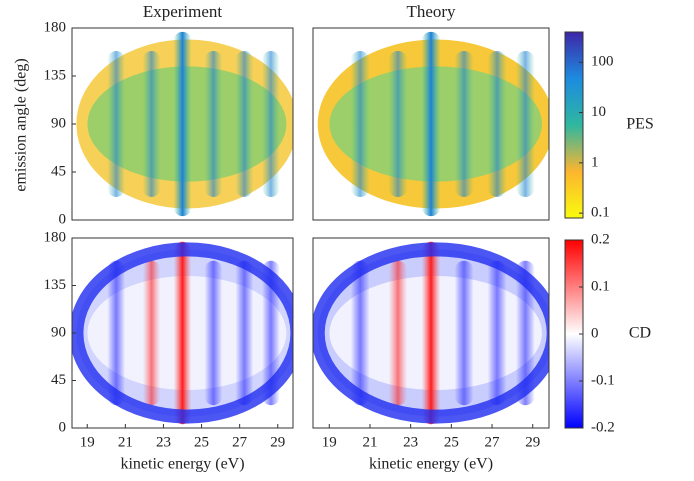  What do you see at coordinates (602, 62) in the screenshot?
I see `colorbar-tick-label: 100` at bounding box center [602, 62].